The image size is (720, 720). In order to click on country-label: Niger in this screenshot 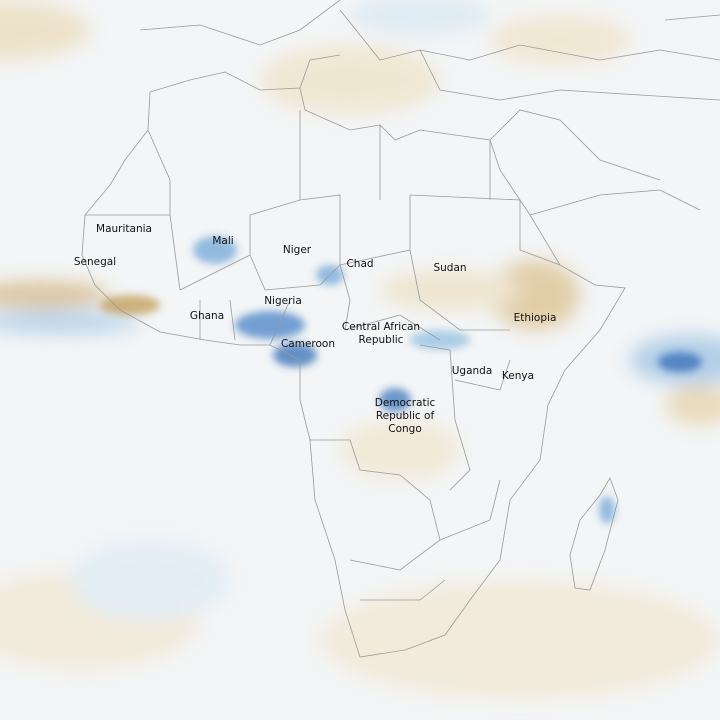, I will do `click(297, 250)`.